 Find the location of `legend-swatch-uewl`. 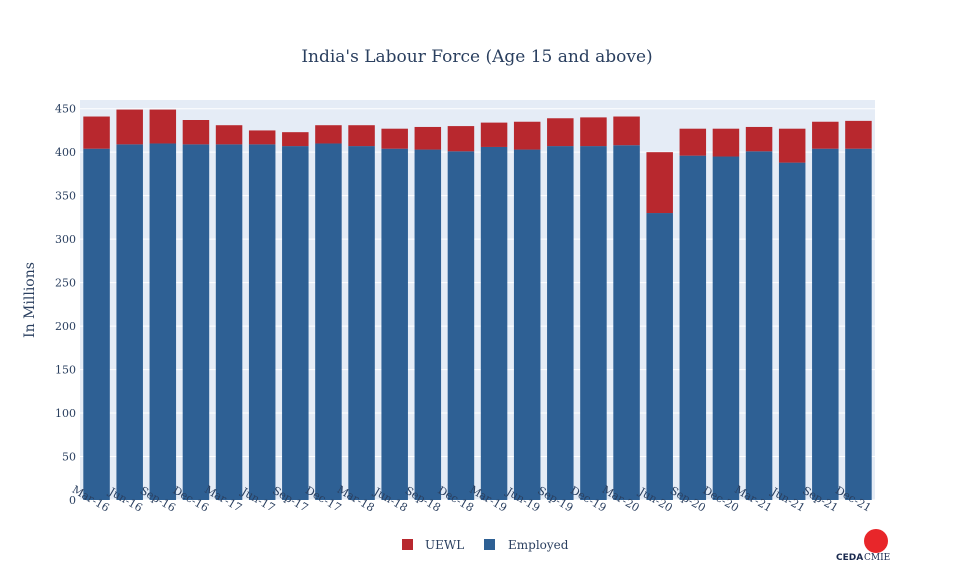

legend-swatch-uewl is located at coordinates (407, 544).